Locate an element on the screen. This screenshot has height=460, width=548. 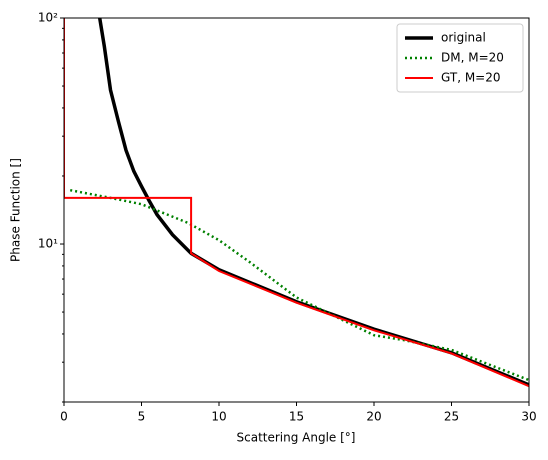
x-tick-label: 20 is located at coordinates (373, 417).